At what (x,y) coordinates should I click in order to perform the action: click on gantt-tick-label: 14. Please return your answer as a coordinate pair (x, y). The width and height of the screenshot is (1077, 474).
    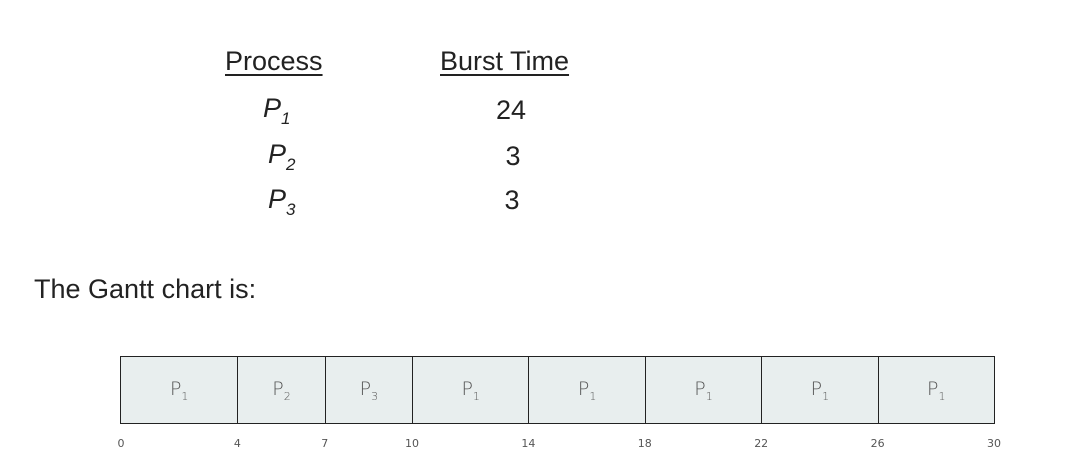
    Looking at the image, I should click on (528, 443).